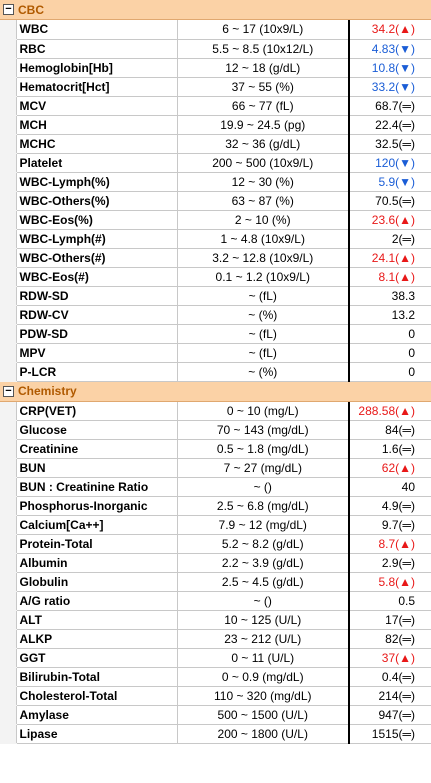 This screenshot has width=431, height=783. Describe the element at coordinates (262, 525) in the screenshot. I see `reference-range: 7.9 ~ 12 (mg/dL)` at that location.